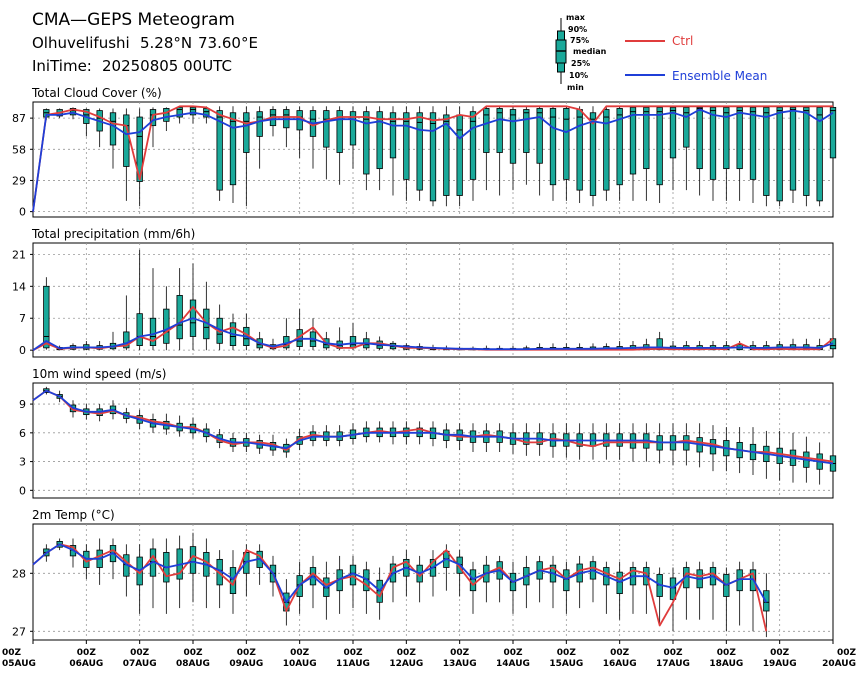 The width and height of the screenshot is (860, 679). I want to click on x-tick-date: 11AUG, so click(353, 664).